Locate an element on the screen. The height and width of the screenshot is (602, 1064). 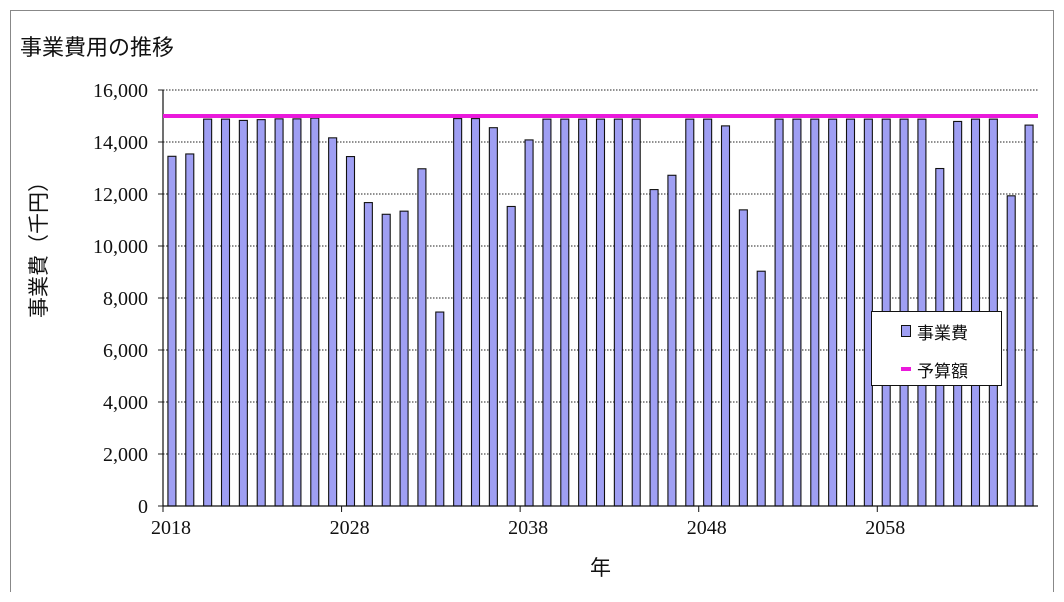
y-axis-title: 事業費（千円） is located at coordinates (39, 244).